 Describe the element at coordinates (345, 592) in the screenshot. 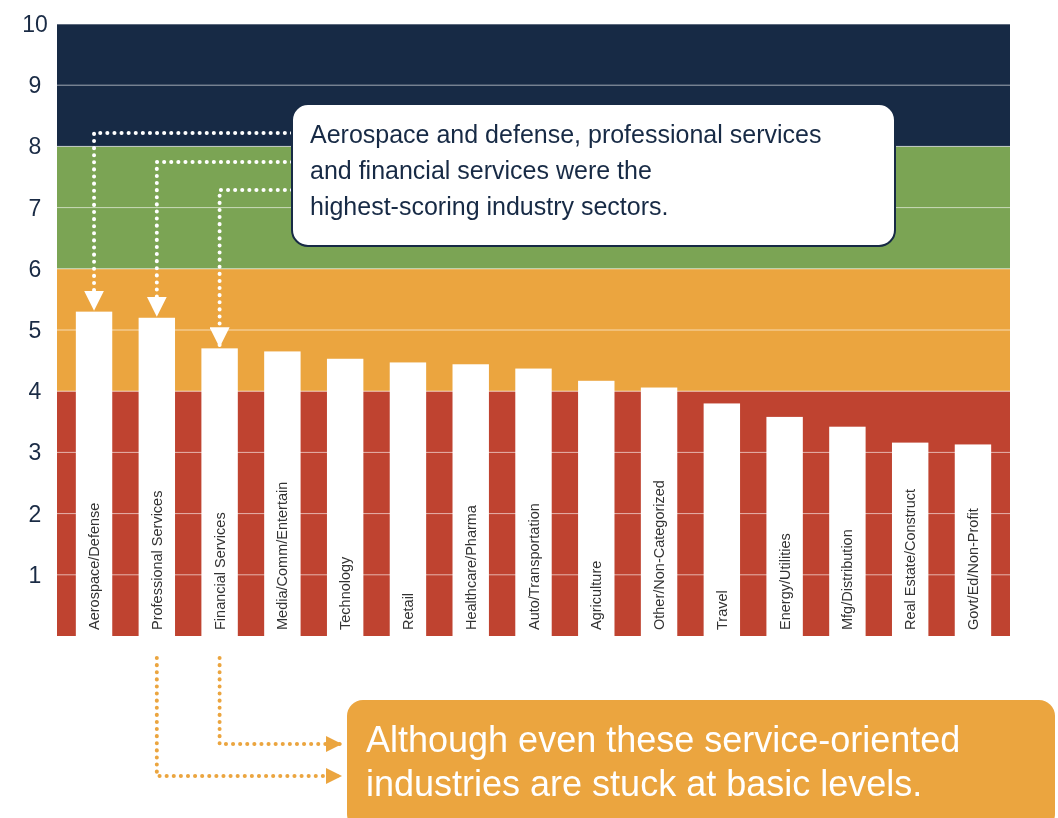

I see `x-tick-label: Technology` at that location.